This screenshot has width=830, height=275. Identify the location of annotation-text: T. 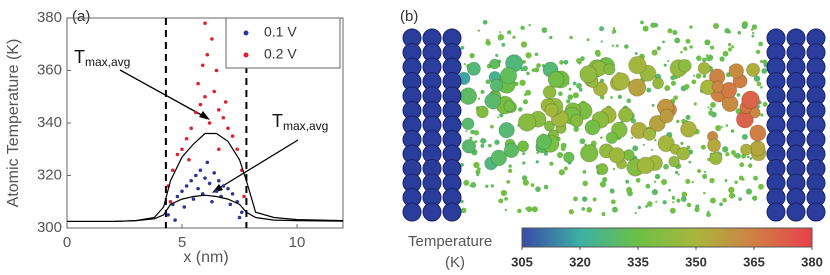
(79, 57).